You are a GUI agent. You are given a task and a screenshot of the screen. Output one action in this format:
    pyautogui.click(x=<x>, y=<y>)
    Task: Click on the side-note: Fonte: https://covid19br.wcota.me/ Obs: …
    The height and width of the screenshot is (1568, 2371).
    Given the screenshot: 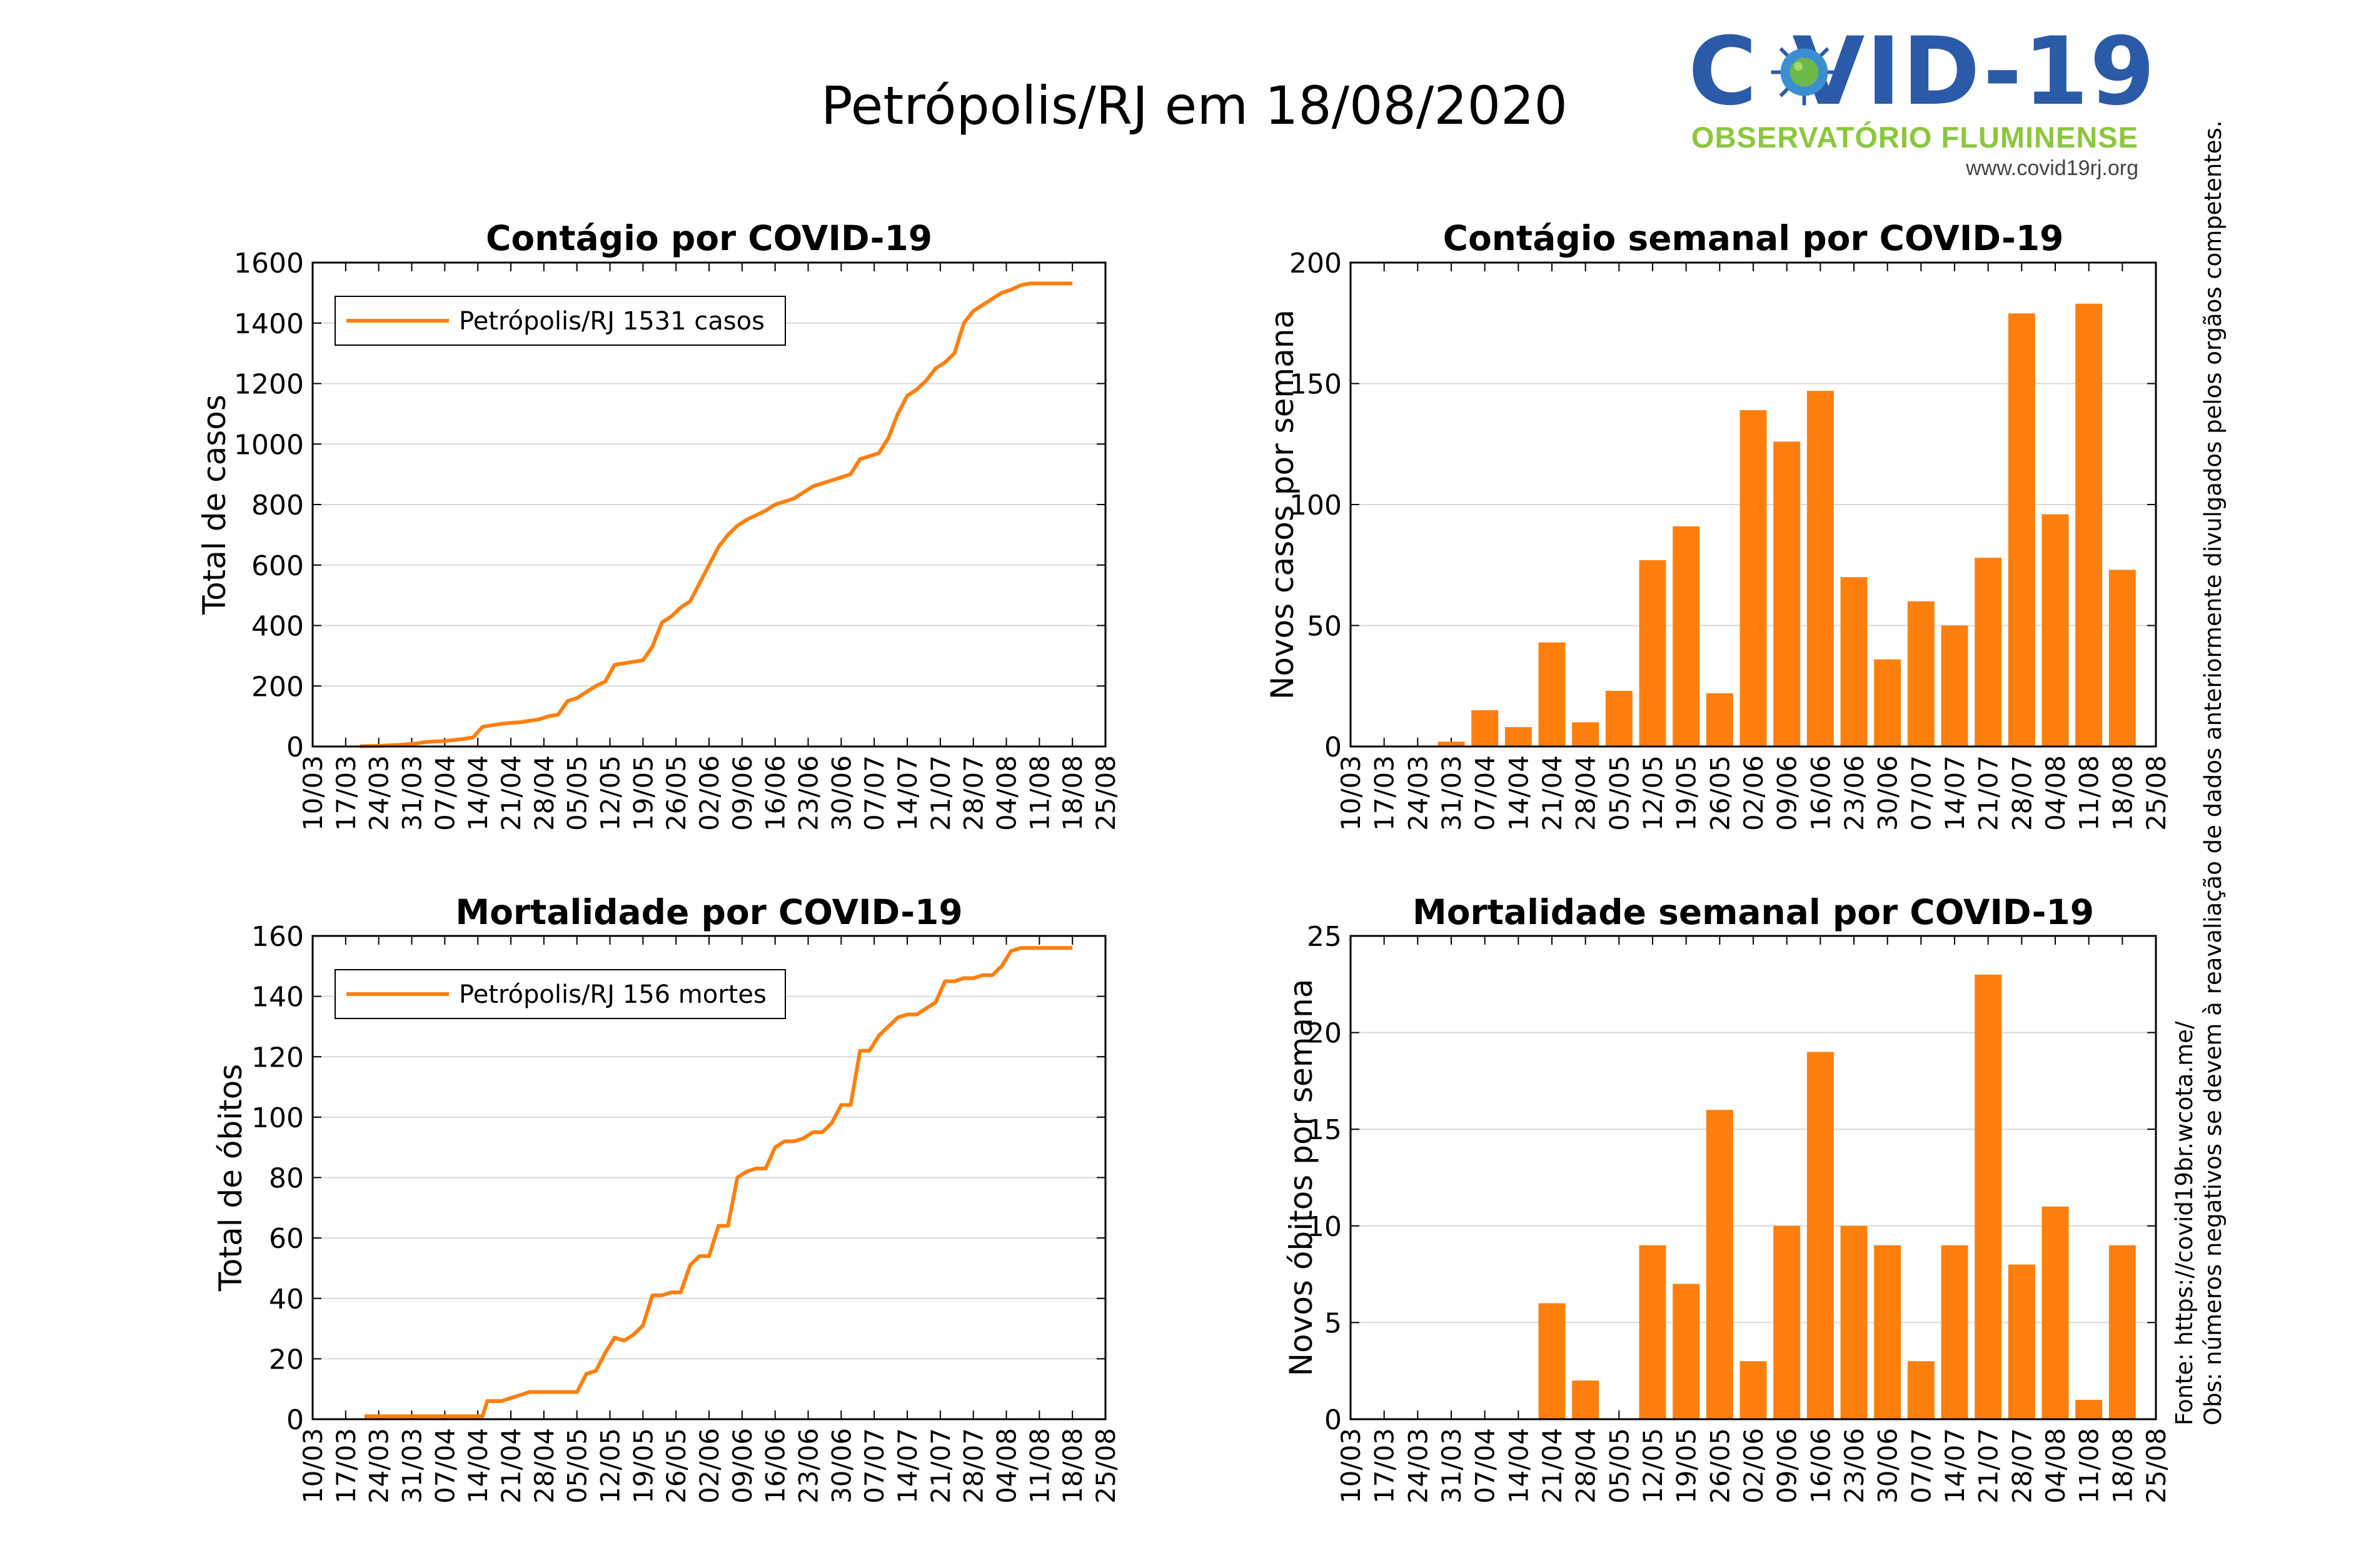 What is the action you would take?
    pyautogui.click(x=2208, y=731)
    